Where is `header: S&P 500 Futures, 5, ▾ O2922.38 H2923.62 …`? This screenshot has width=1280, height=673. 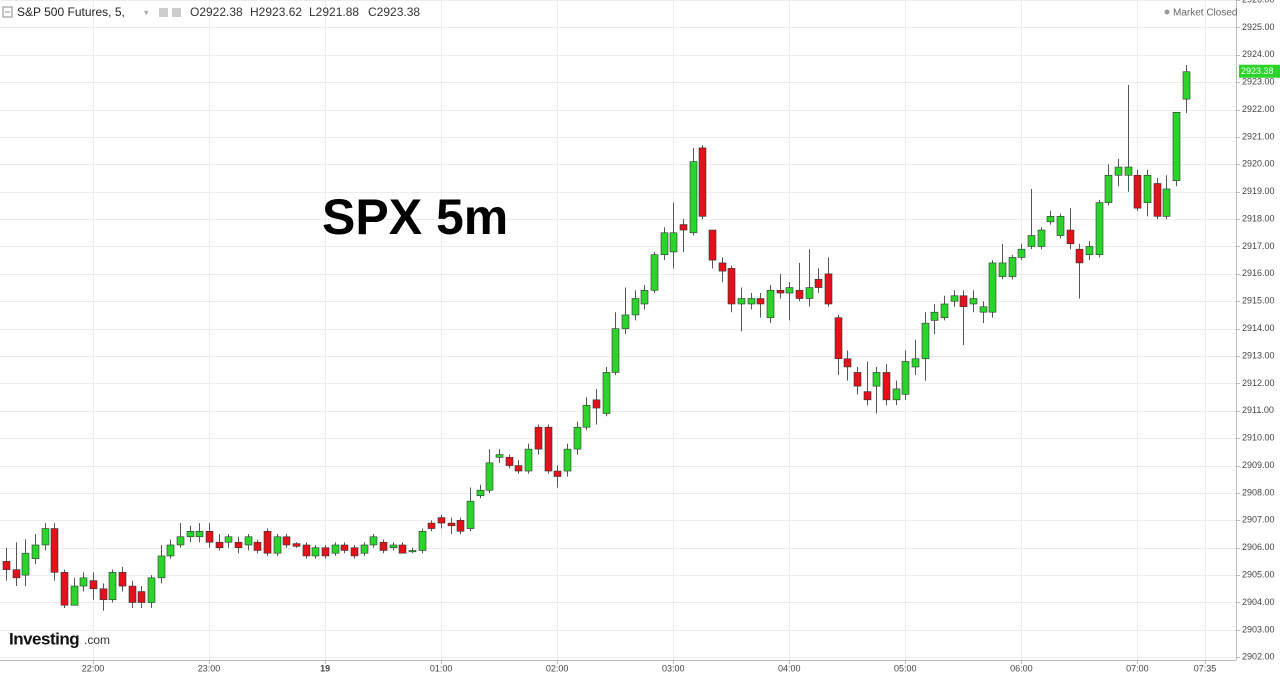 header: S&P 500 Futures, 5, ▾ O2922.38 H2923.62 … is located at coordinates (619, 12).